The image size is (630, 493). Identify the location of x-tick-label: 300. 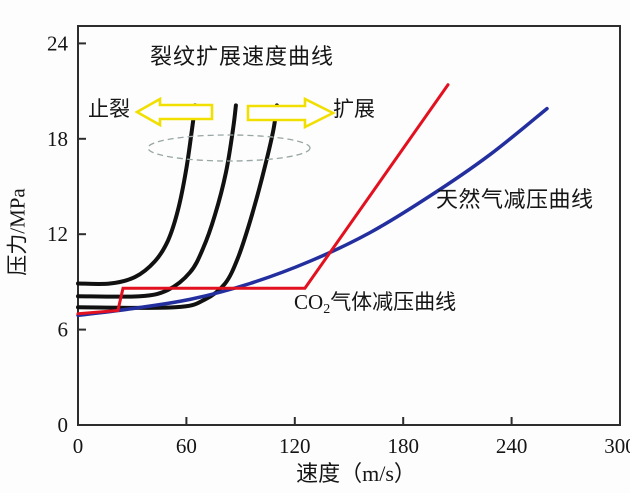
(617, 446).